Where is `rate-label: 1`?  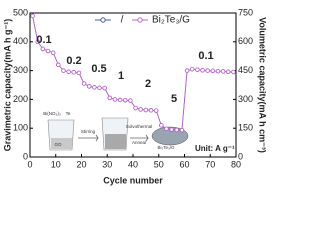 rate-label: 1 is located at coordinates (121, 76).